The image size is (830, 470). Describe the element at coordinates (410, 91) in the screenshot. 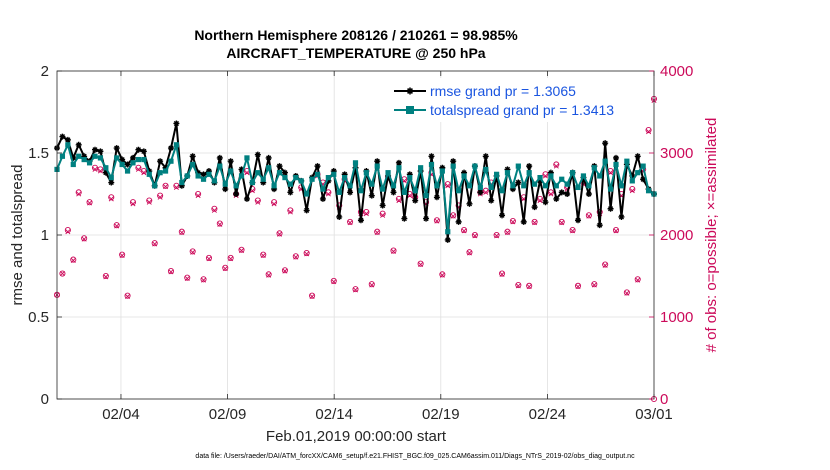

I see `legend-rmse-asterisk` at that location.